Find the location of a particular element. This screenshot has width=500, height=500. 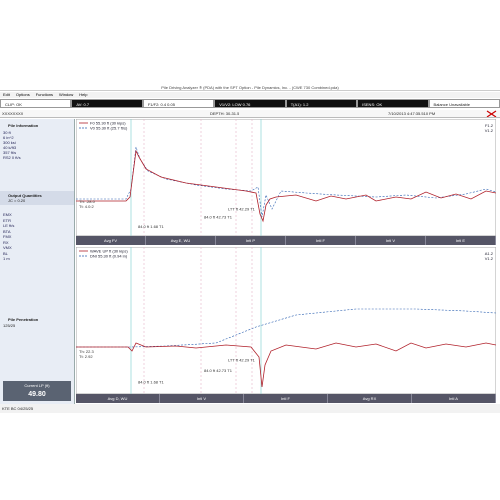

close-icon is located at coordinates (492, 114).